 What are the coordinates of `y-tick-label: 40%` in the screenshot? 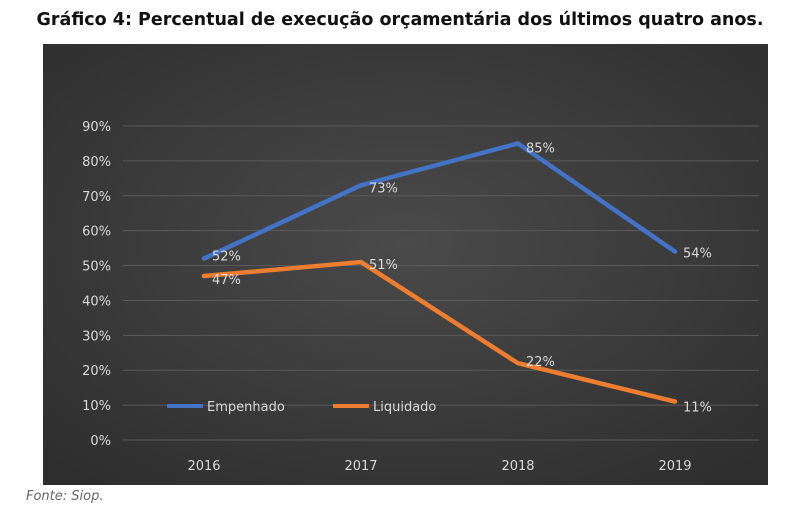 It's located at (96, 301).